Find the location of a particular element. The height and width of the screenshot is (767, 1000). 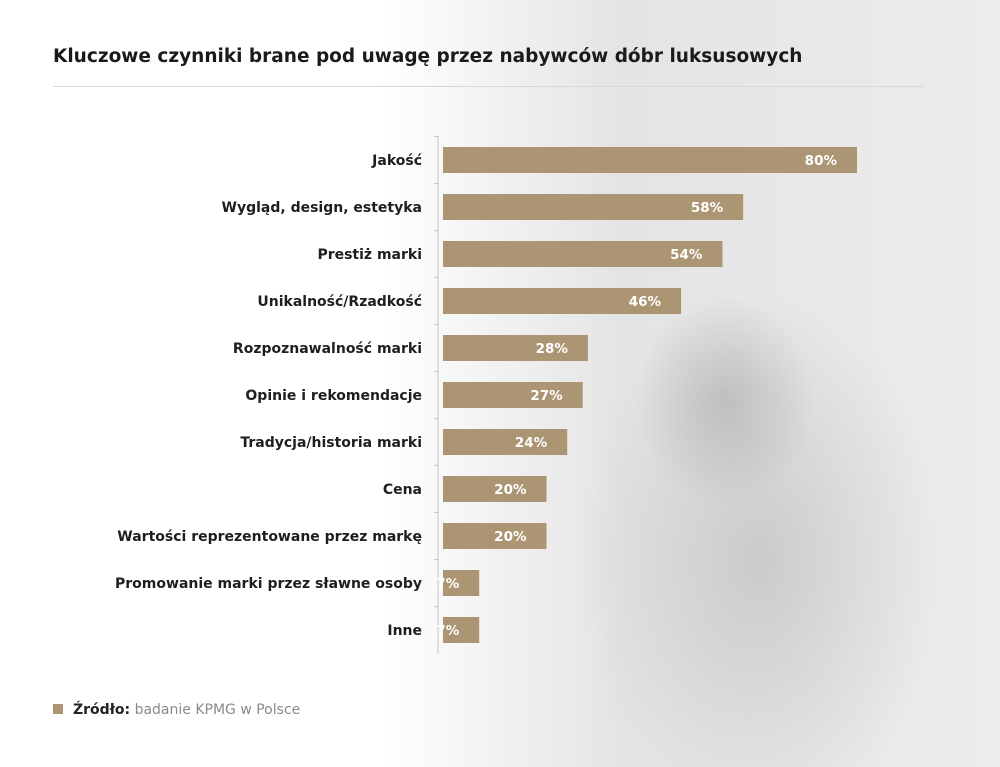

source-label: Źródło: is located at coordinates (102, 710).